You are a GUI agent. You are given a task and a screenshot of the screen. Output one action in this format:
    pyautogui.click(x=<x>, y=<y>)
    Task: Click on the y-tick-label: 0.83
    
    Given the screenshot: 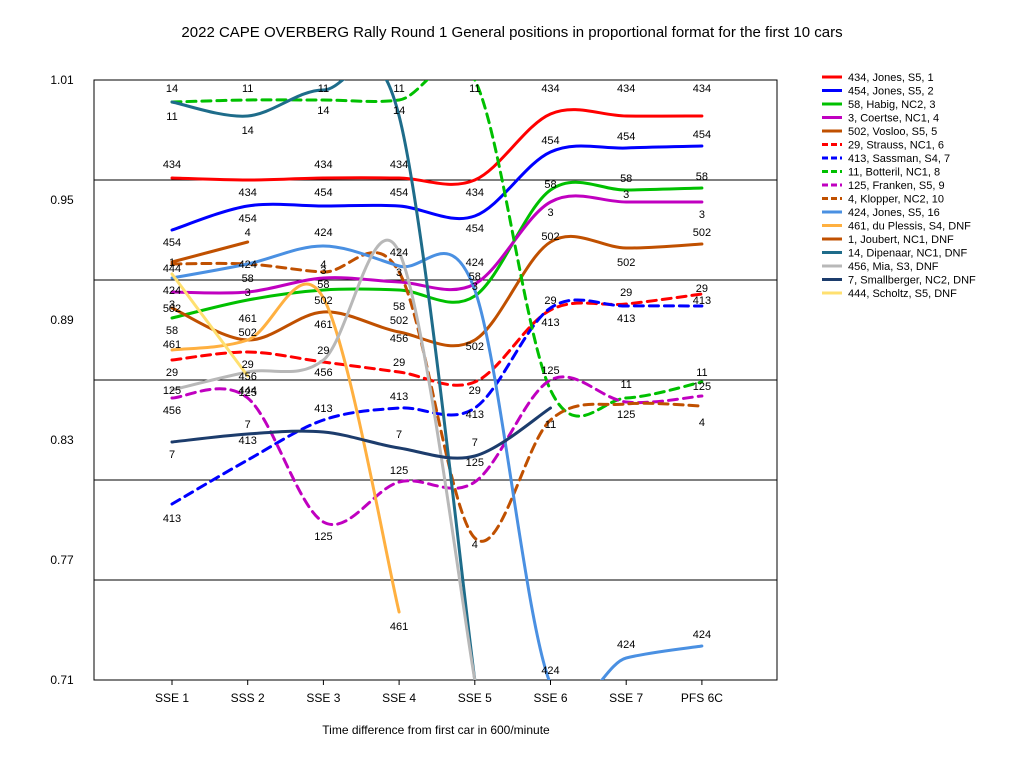 What is the action you would take?
    pyautogui.click(x=62, y=440)
    